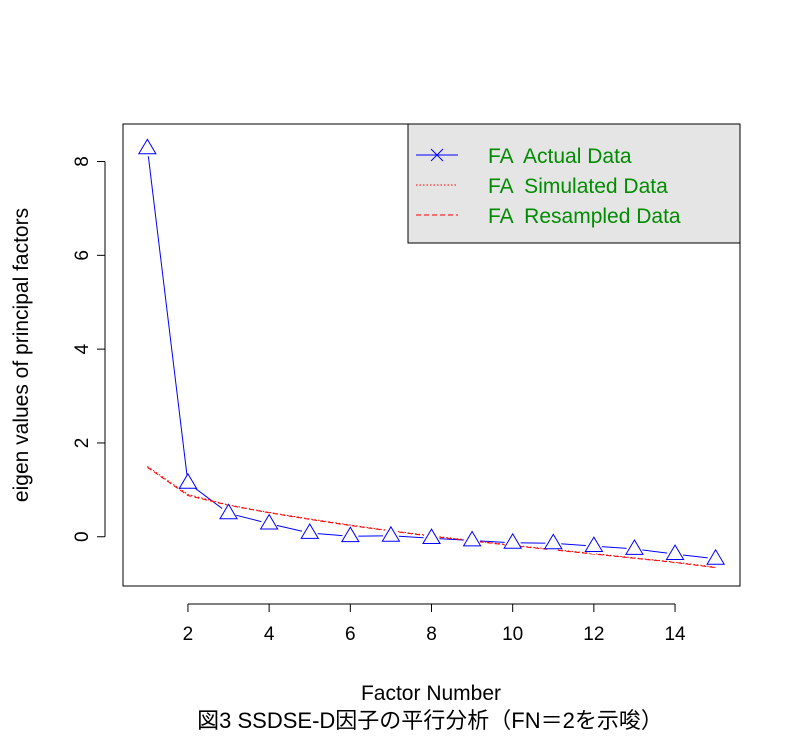 The image size is (803, 739). Describe the element at coordinates (82, 161) in the screenshot. I see `y-tick-label: 8` at that location.